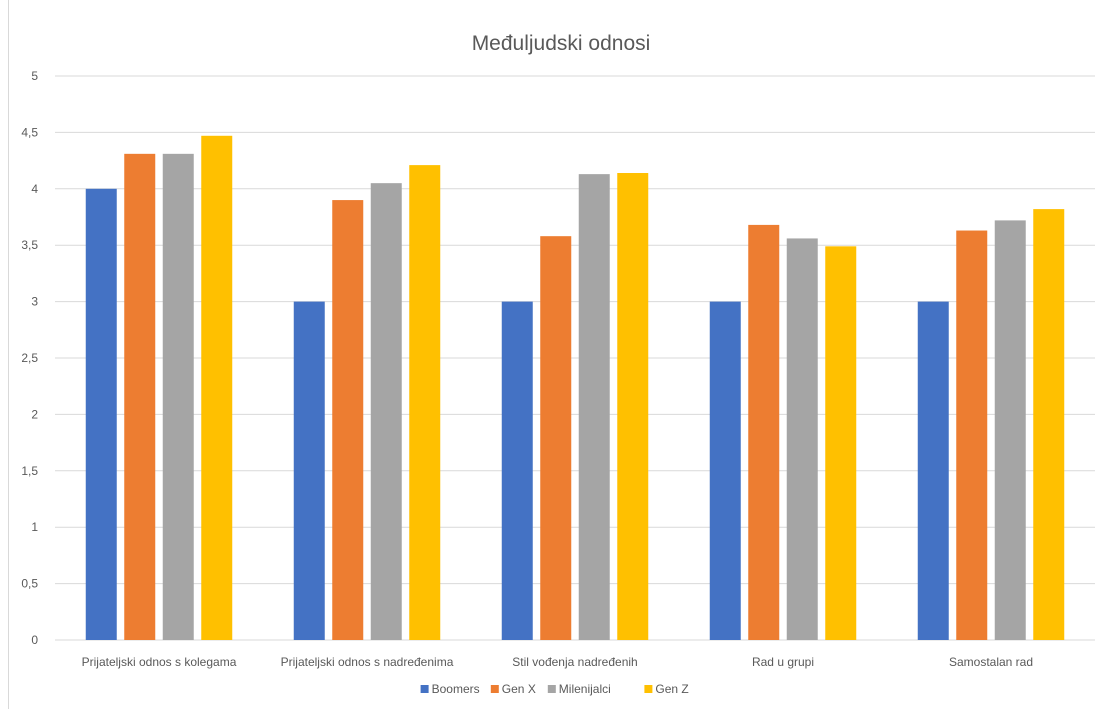 The width and height of the screenshot is (1099, 714). What do you see at coordinates (34, 527) in the screenshot?
I see `y-tick-label: 1` at bounding box center [34, 527].